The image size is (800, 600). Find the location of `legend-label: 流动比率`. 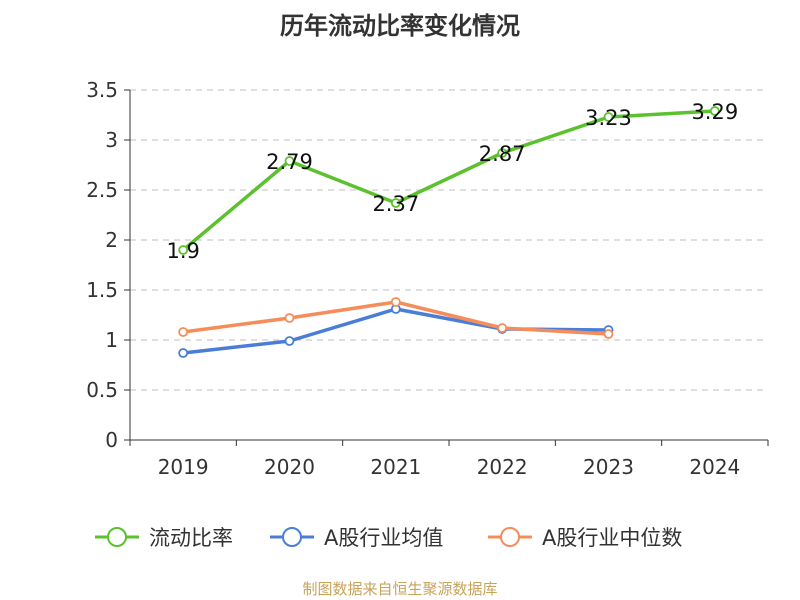

legend-label: 流动比率 is located at coordinates (191, 538).